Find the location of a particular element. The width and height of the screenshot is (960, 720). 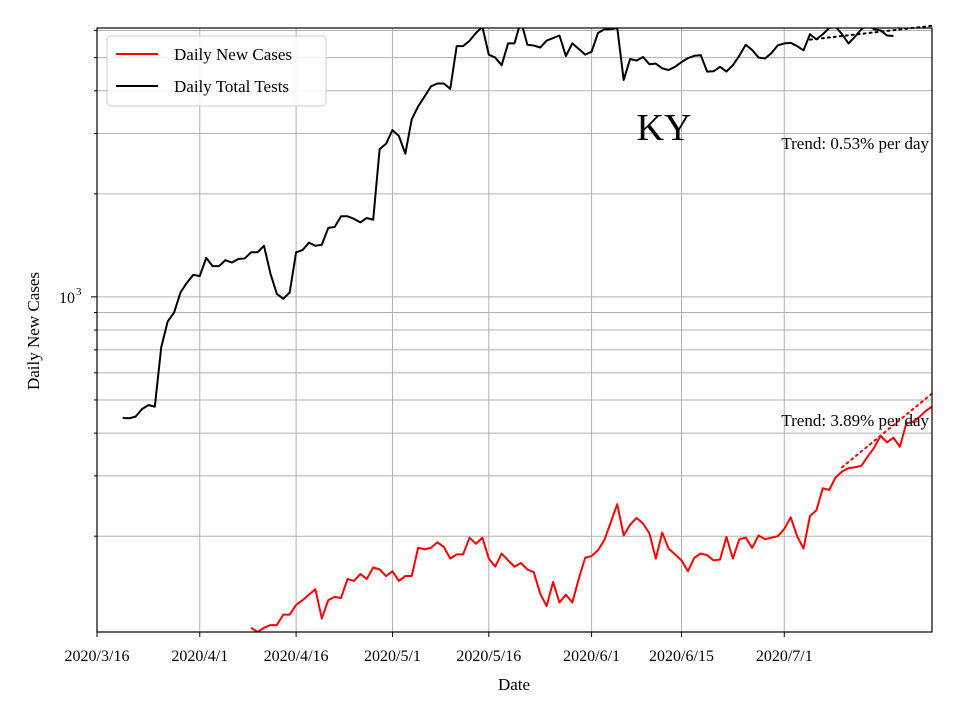

trend-lines is located at coordinates (870, 246).